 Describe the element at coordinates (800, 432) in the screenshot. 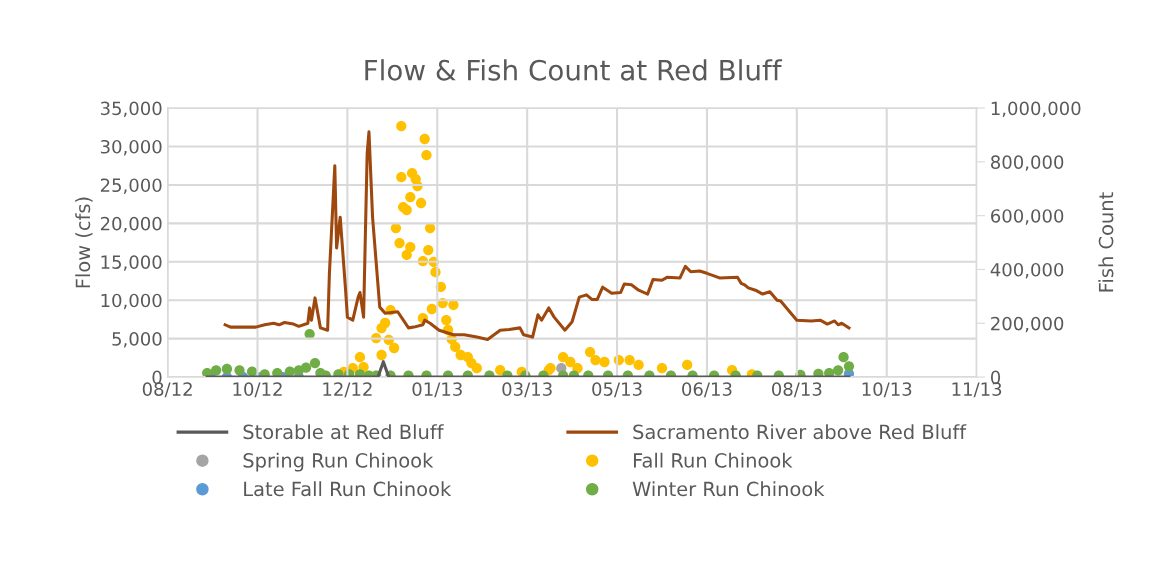

I see `legend-label: Sacramento River above Red Bluff` at that location.